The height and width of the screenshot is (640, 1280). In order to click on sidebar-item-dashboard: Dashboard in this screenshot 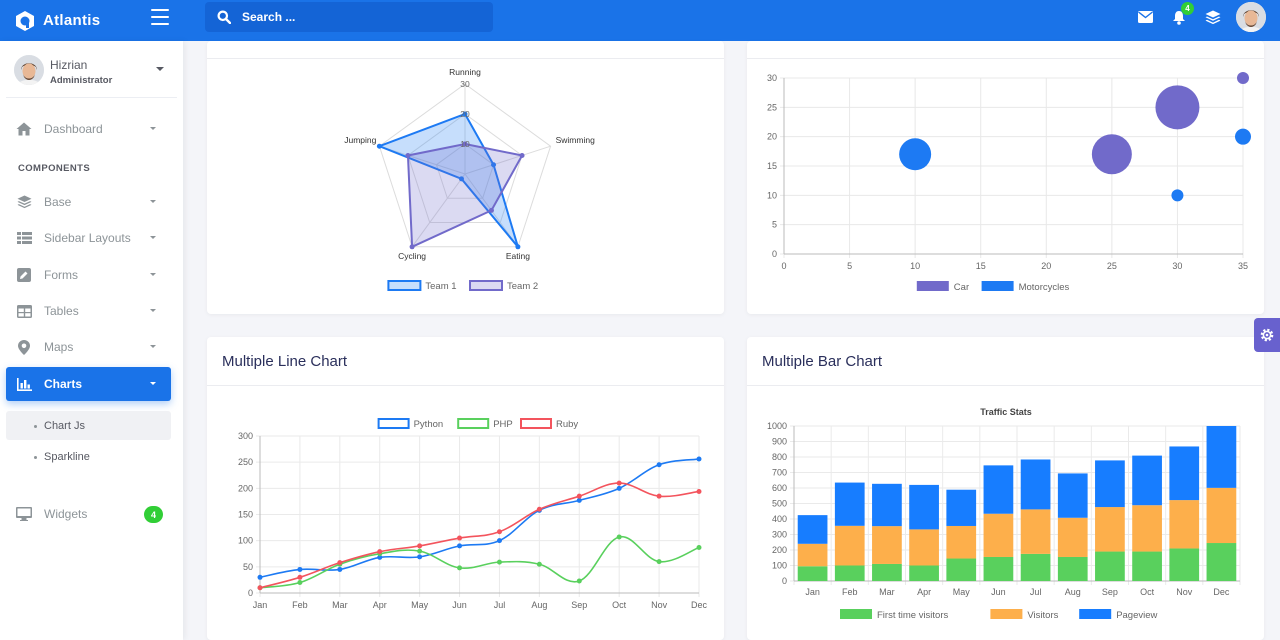, I will do `click(88, 129)`.